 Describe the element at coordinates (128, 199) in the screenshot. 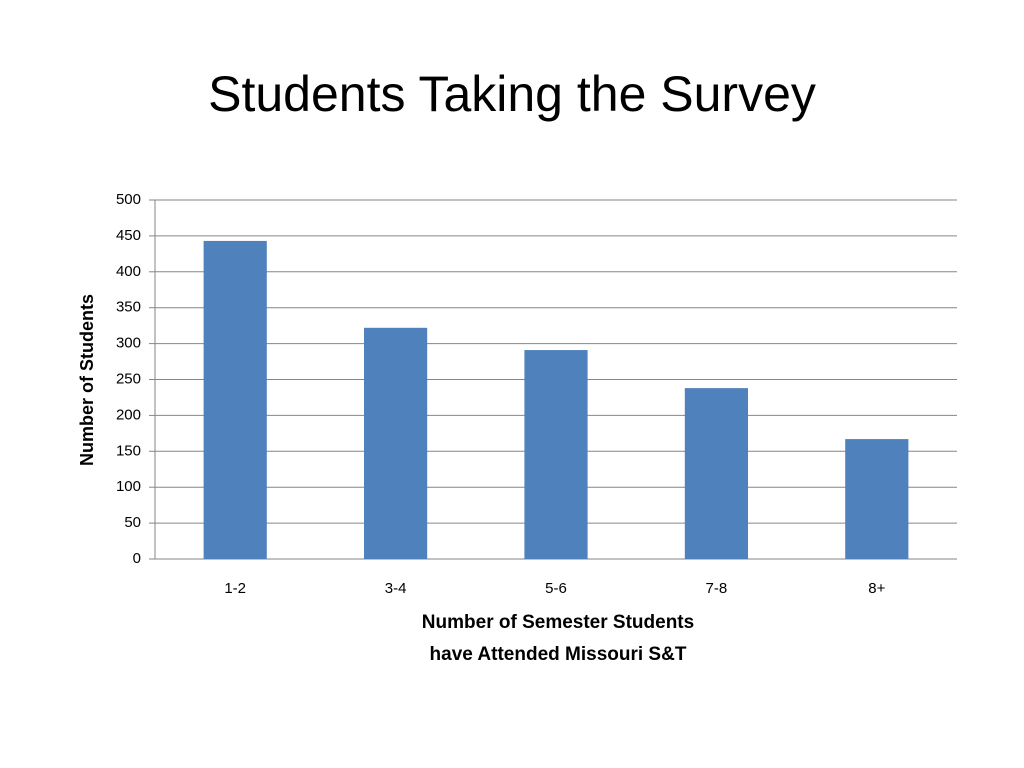

I see `y-tick-label: 500` at that location.